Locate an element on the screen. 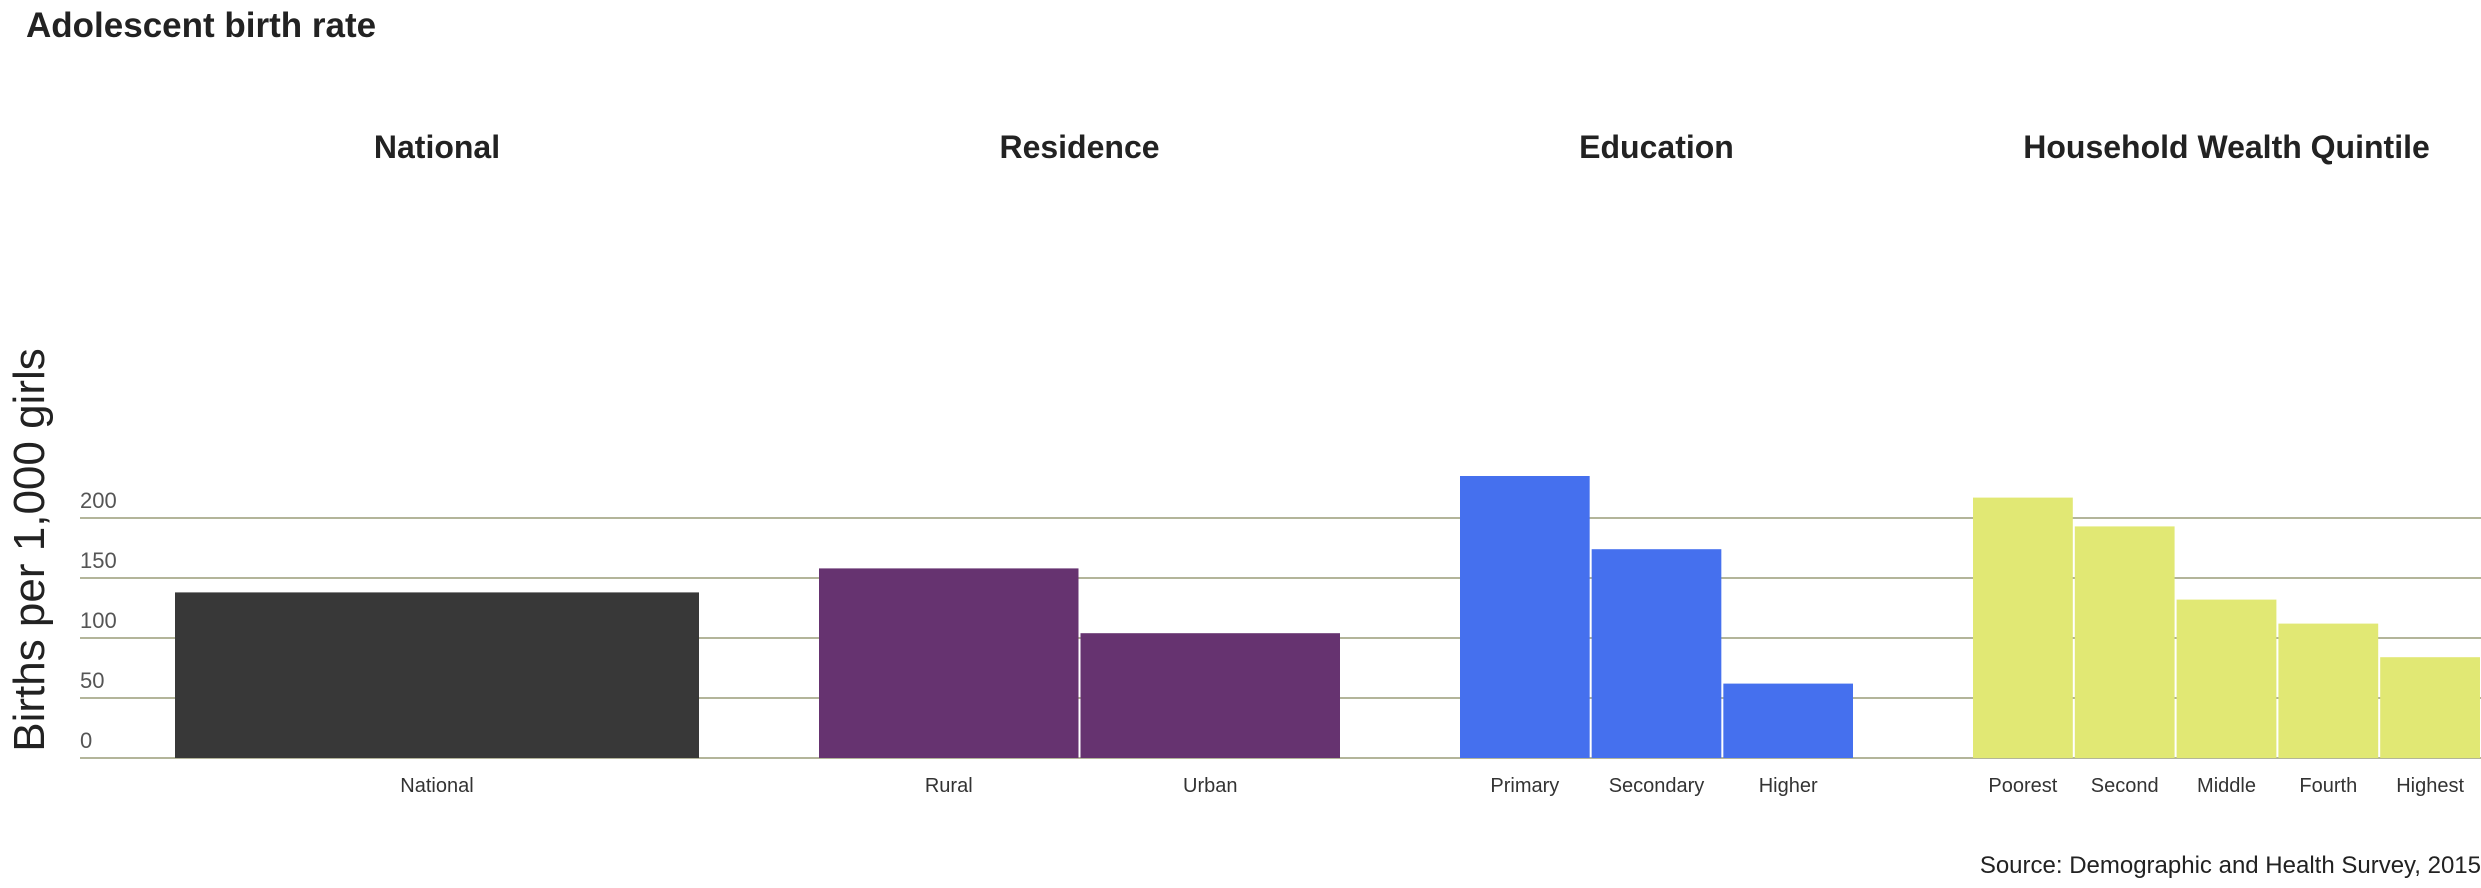 This screenshot has width=2481, height=888. x-tick-label: Urban is located at coordinates (1210, 786).